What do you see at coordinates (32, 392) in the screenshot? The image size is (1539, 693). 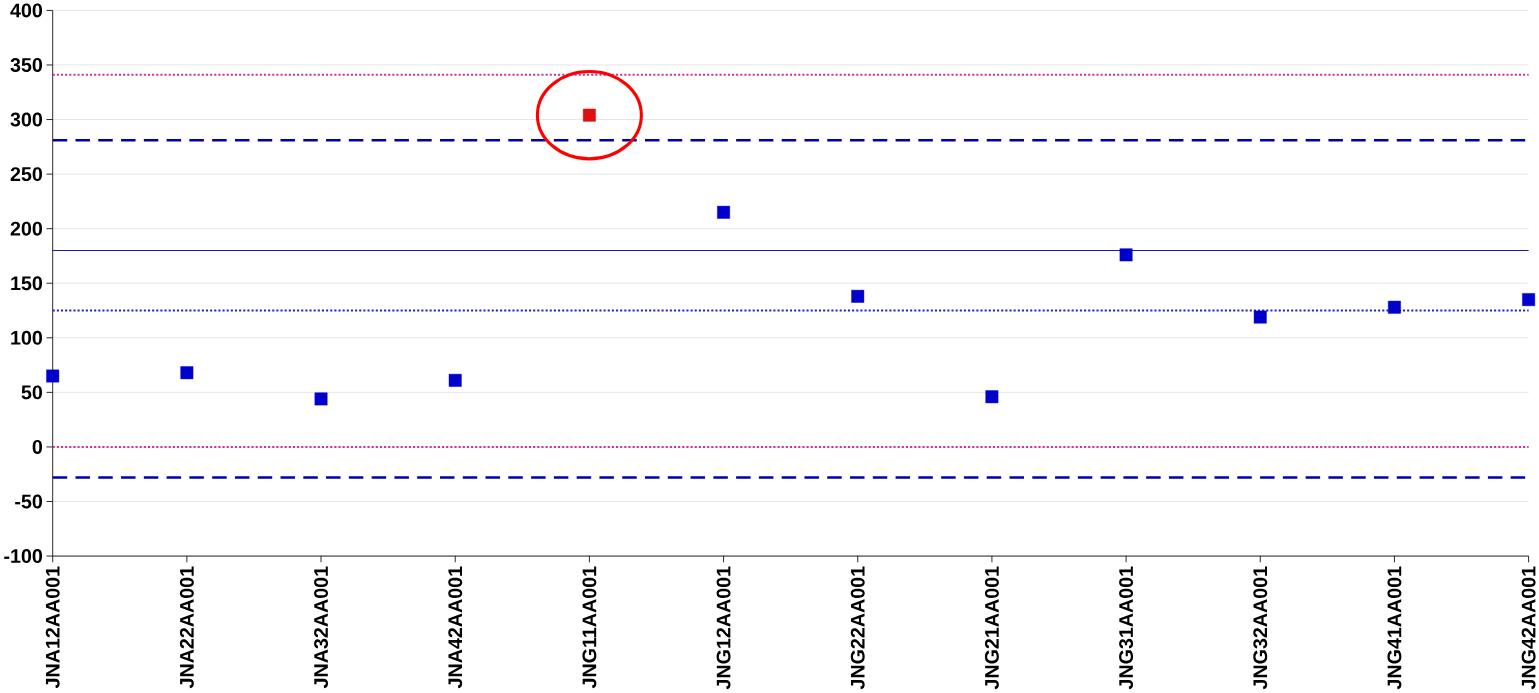 I see `y-tick-label: 50` at bounding box center [32, 392].